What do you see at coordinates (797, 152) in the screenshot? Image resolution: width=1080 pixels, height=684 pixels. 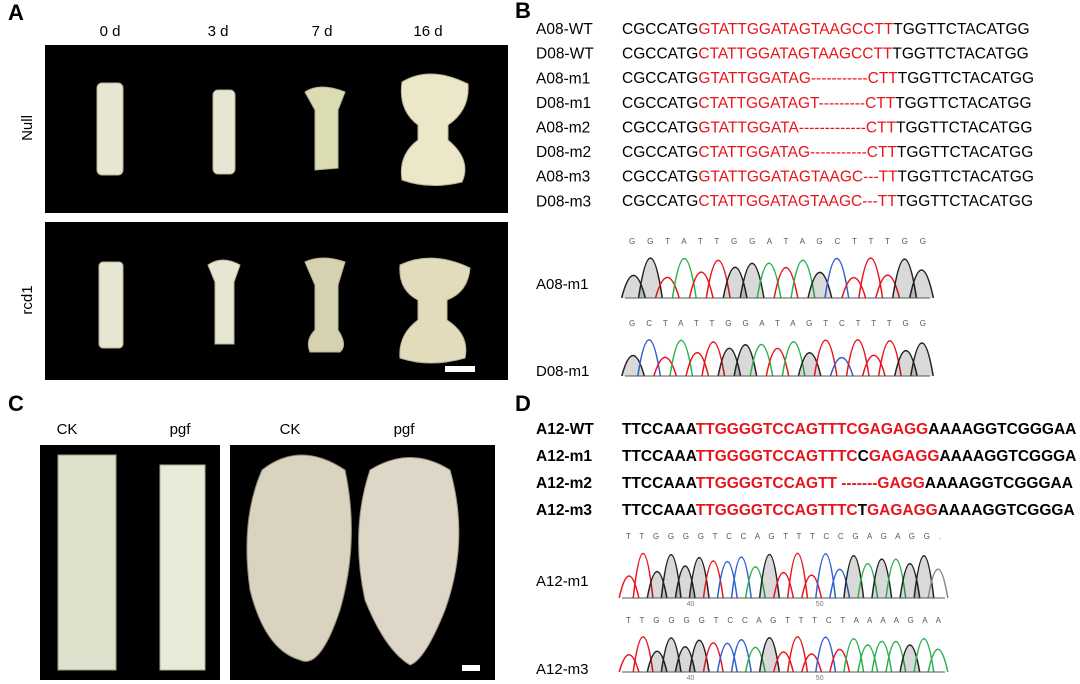 I see `sequence-segment: CTATTGGATAG-----------CTT` at bounding box center [797, 152].